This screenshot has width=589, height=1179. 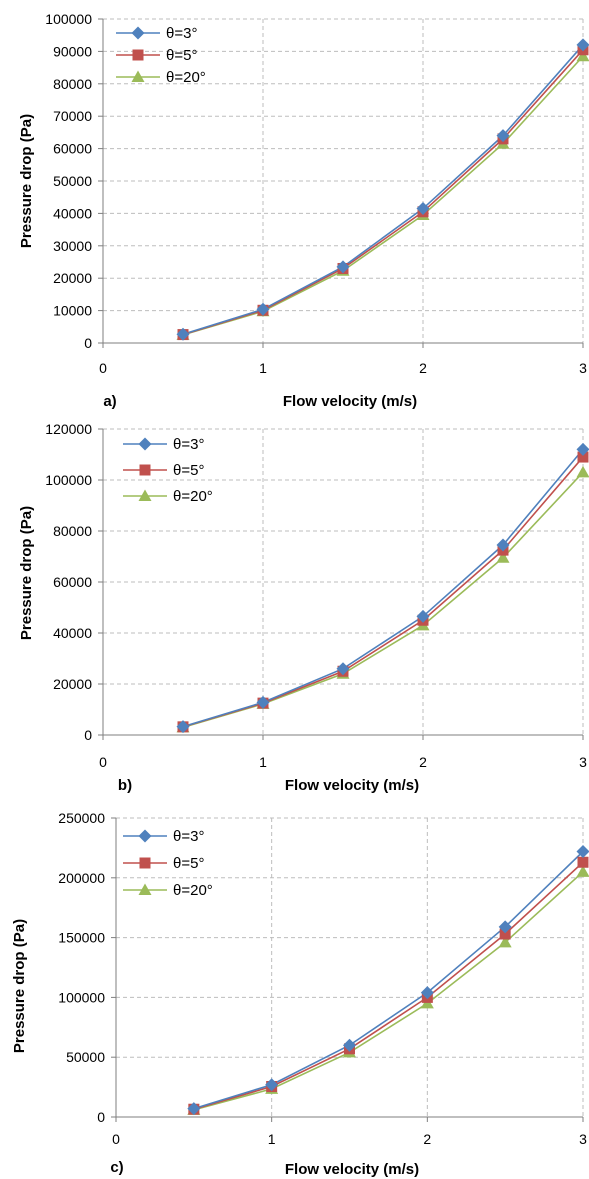 What do you see at coordinates (125, 785) in the screenshot?
I see `panel-label: b)` at bounding box center [125, 785].